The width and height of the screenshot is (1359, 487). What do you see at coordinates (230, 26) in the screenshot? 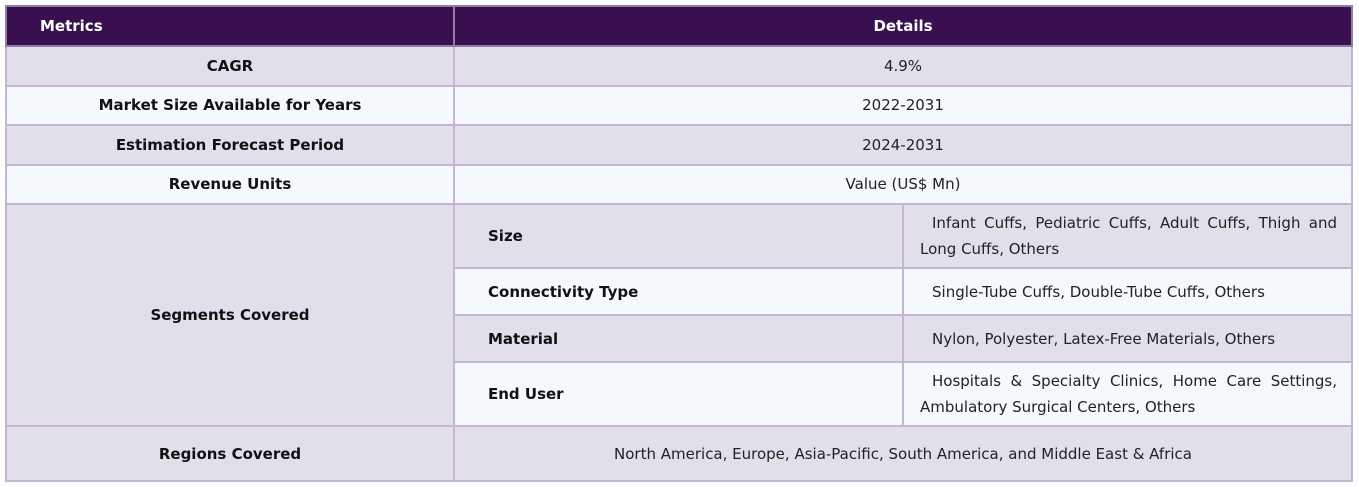
I see `metrics-column-header: Metrics` at bounding box center [230, 26].